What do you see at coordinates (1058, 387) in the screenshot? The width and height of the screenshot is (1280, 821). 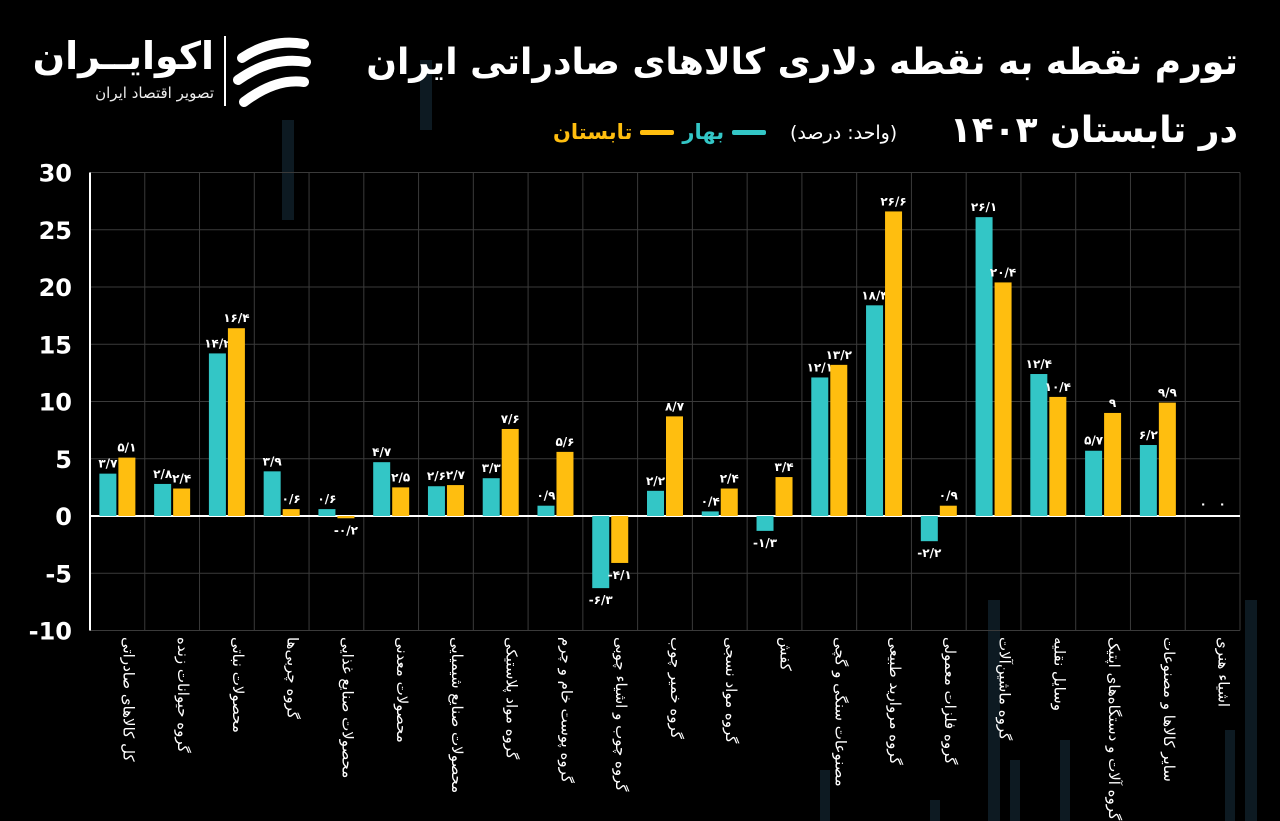 I see `data-label-summer: ۱۰/۴` at bounding box center [1058, 387].